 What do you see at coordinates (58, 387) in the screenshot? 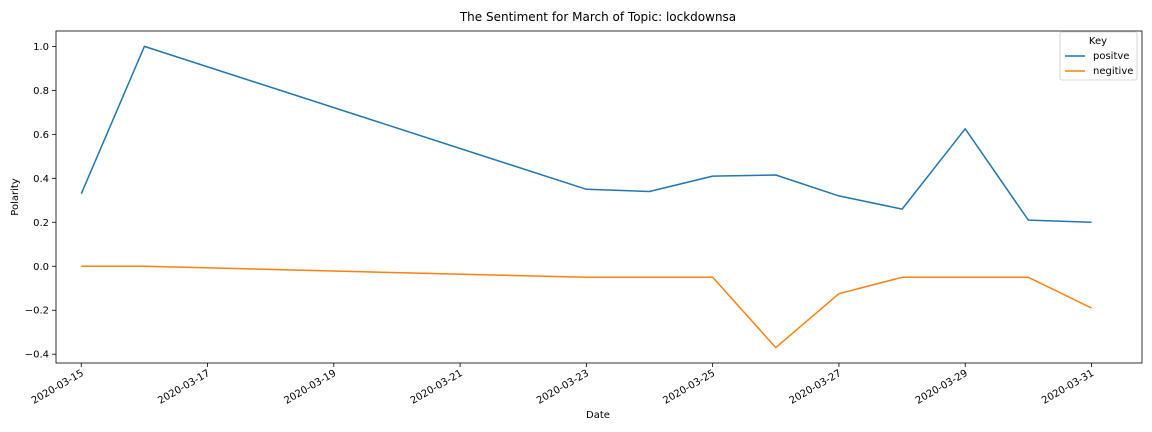
I see `x-tick-label: 2020-03-15` at bounding box center [58, 387].